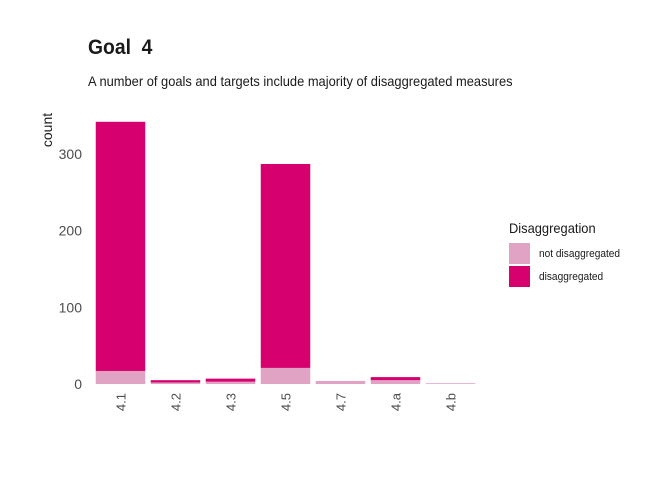 This screenshot has width=672, height=480. Describe the element at coordinates (552, 228) in the screenshot. I see `legend-title: Disaggregation` at that location.